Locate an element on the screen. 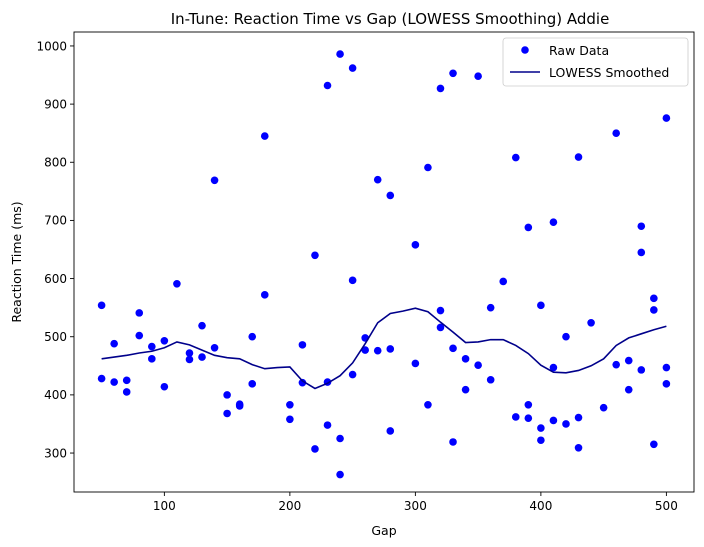  y-tick-label: 700 is located at coordinates (55, 221).